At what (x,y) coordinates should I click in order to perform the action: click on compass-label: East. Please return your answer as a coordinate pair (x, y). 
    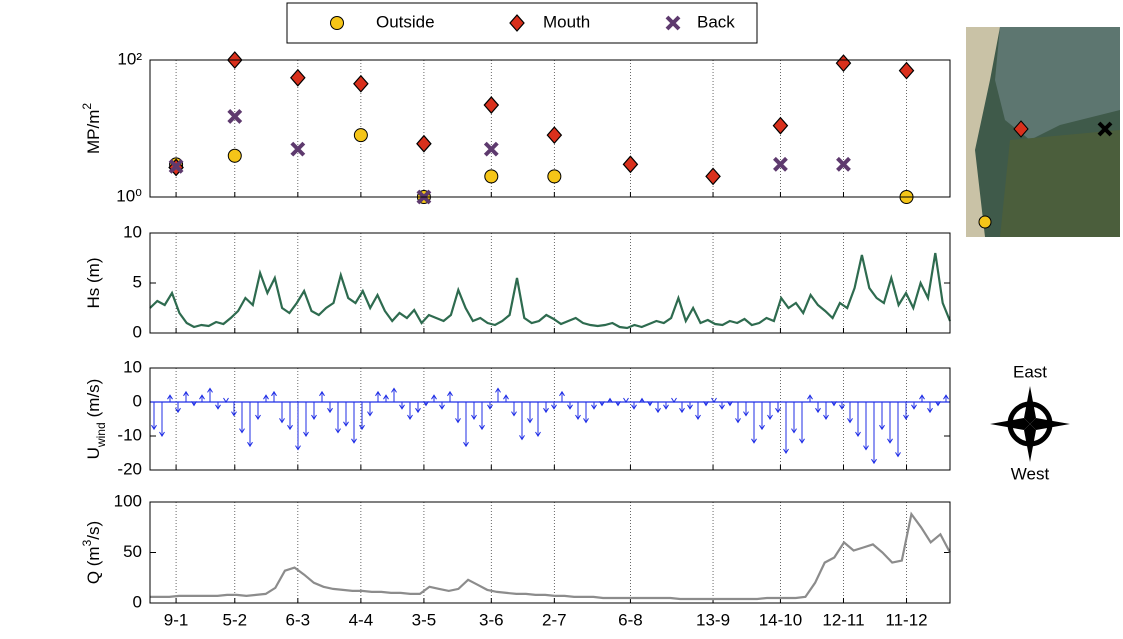
    Looking at the image, I should click on (1030, 371).